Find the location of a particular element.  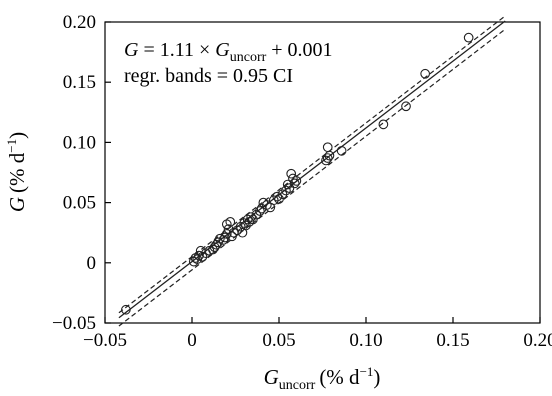

y-tick-label: 0.15 is located at coordinates (79, 82).